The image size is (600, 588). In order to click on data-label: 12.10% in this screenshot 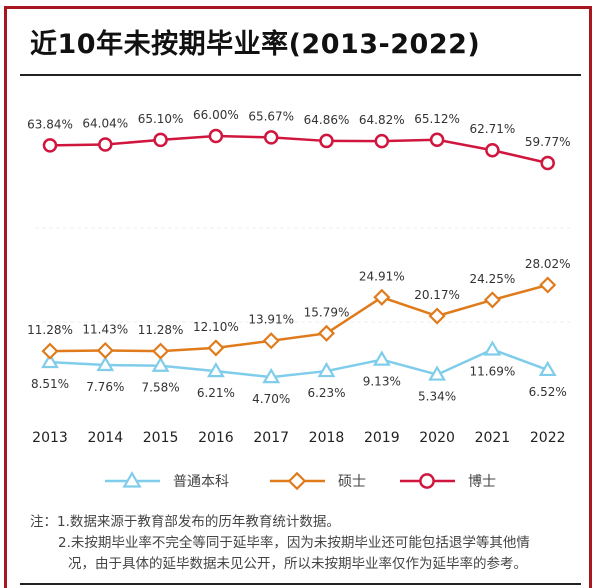, I will do `click(216, 327)`.